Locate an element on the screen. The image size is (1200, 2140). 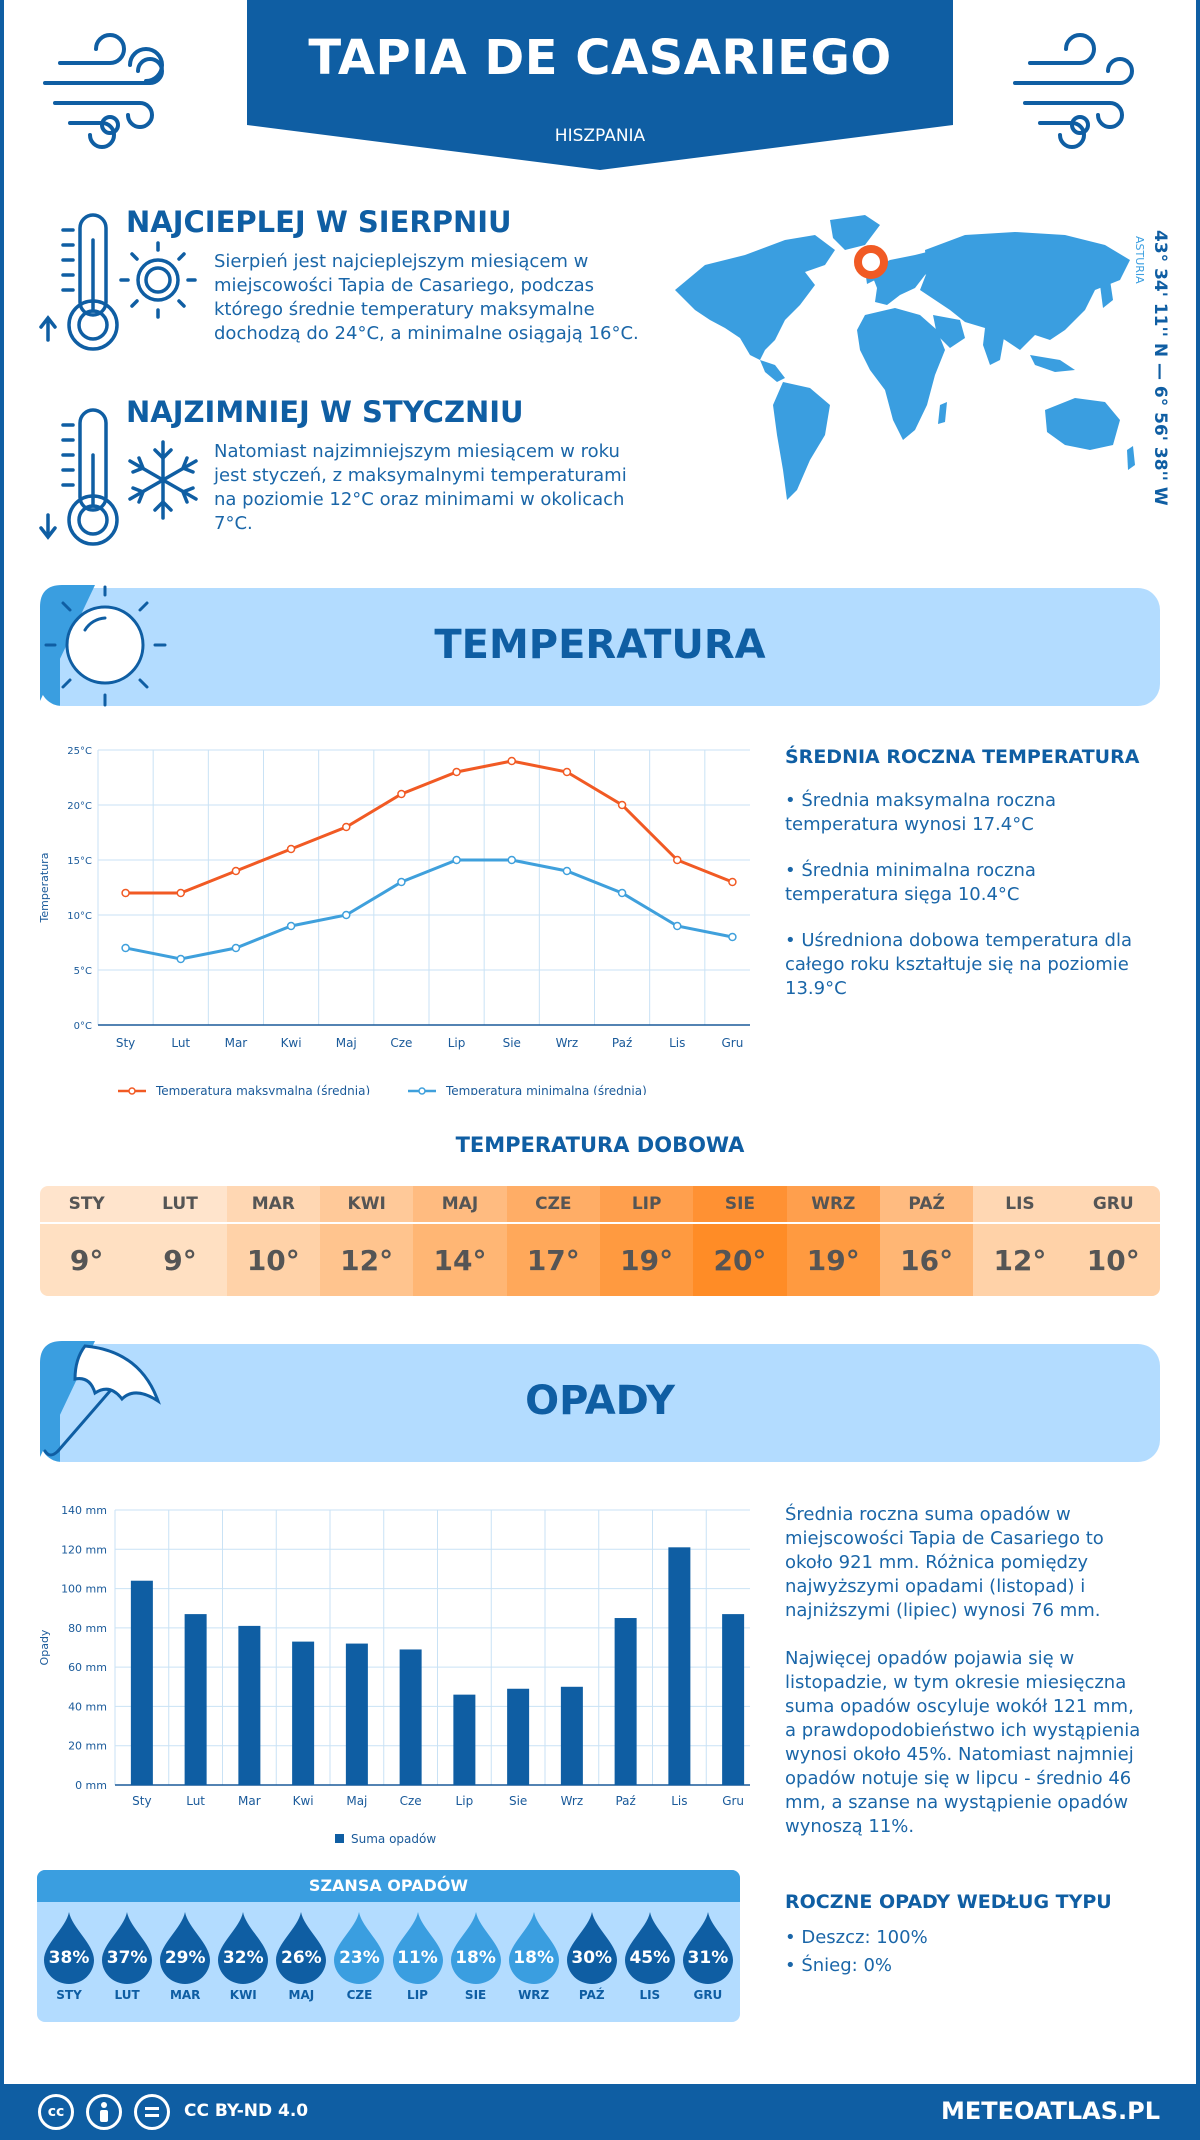
daily-temp-month: KWI is located at coordinates (366, 1205).